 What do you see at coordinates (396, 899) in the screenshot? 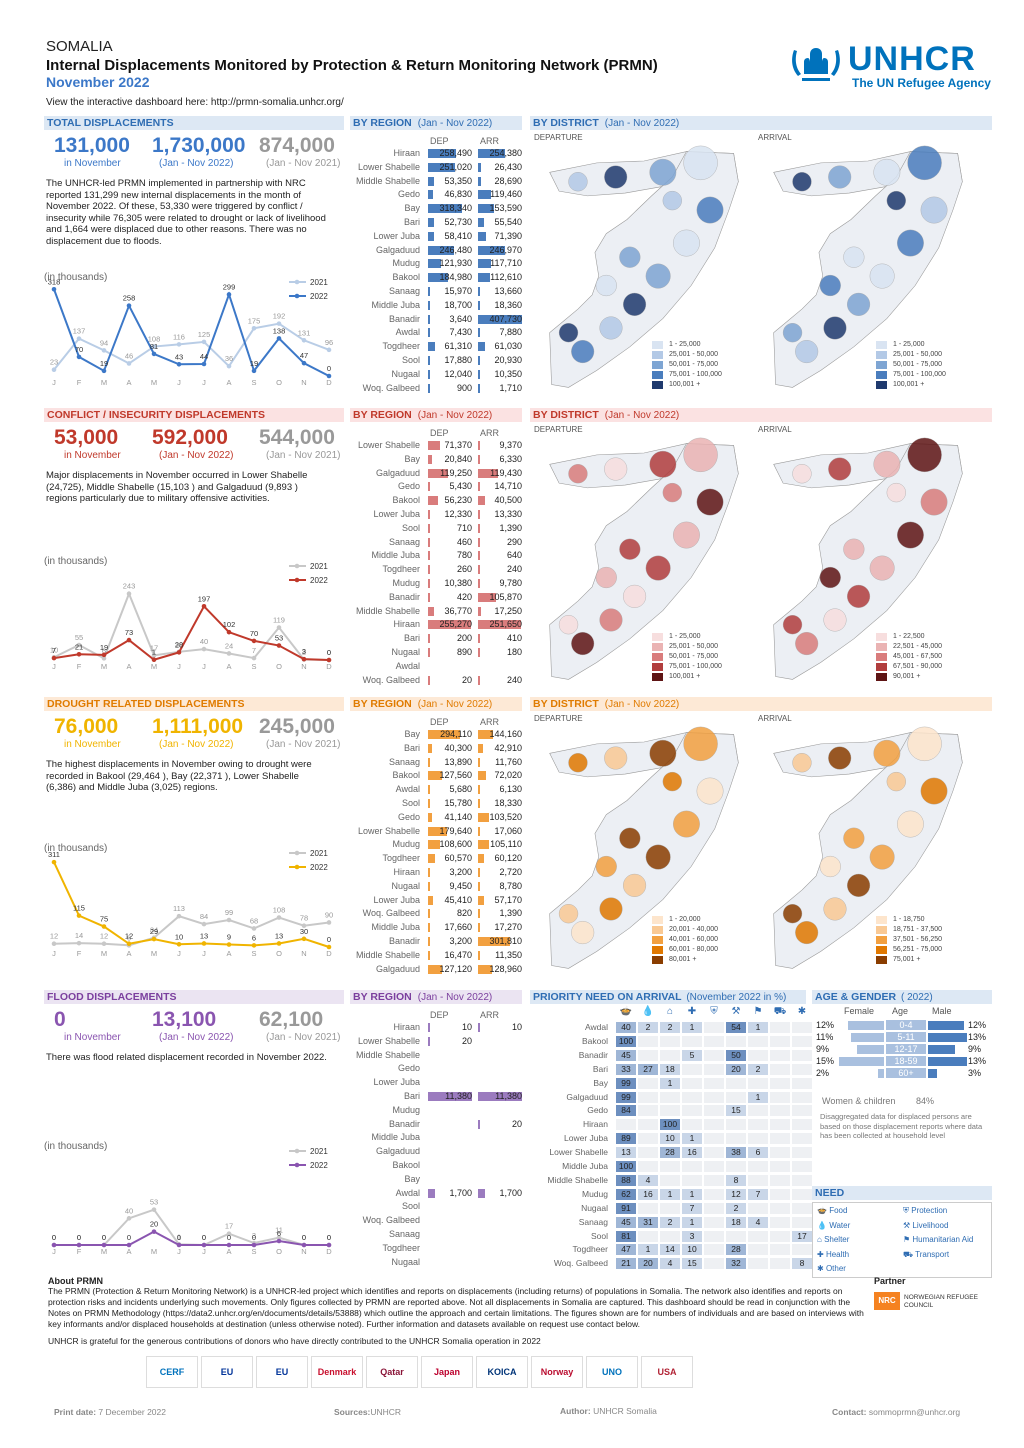
I see `region-name: Lower Juba` at bounding box center [396, 899].